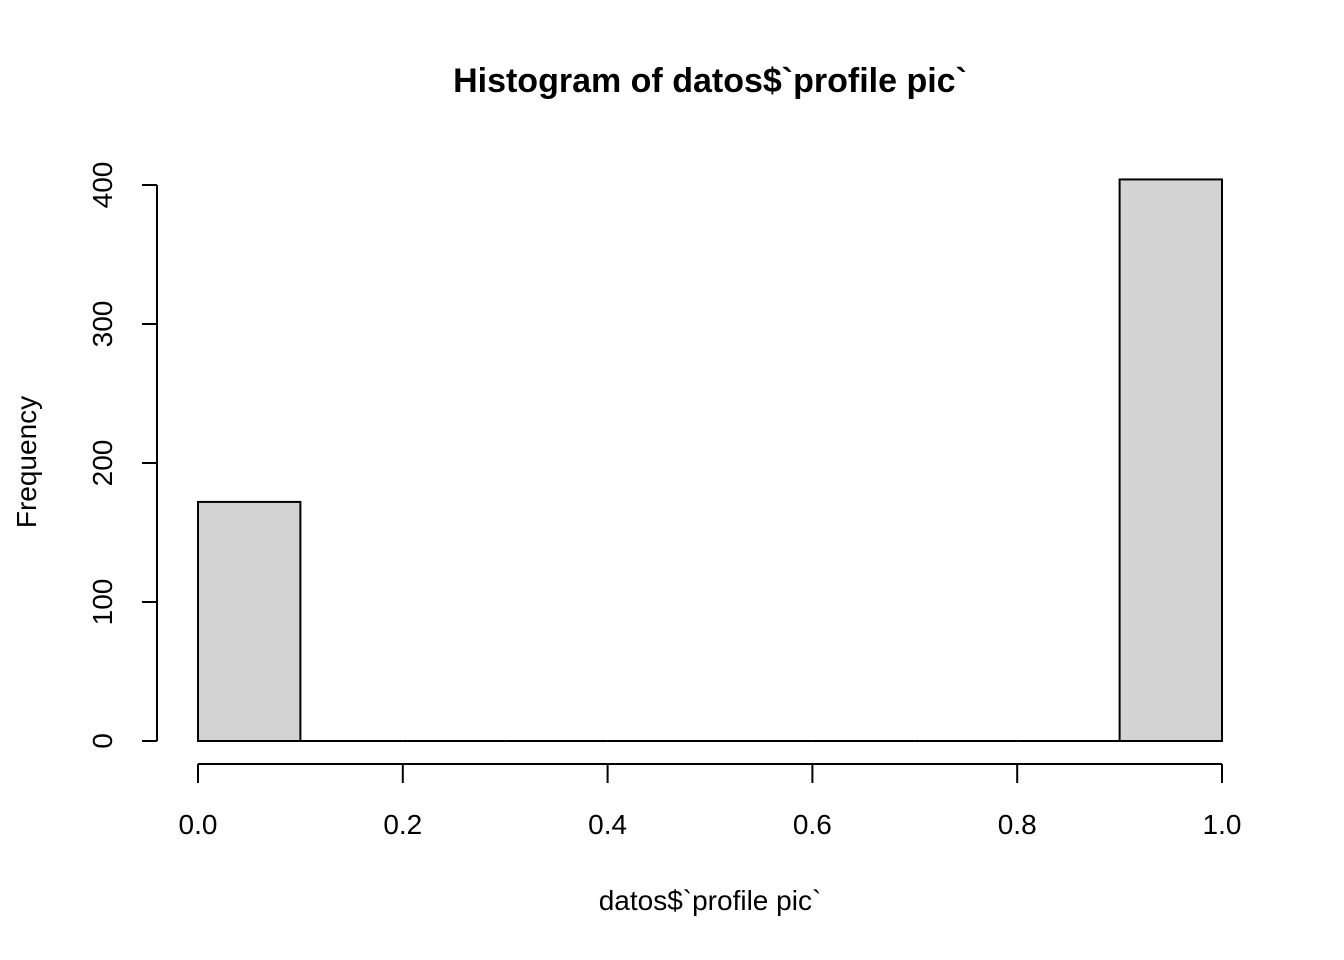 The width and height of the screenshot is (1344, 960). Describe the element at coordinates (710, 801) in the screenshot. I see `x-axis: 0.0 0.2 0.4 0.6 0.8 1.0` at that location.